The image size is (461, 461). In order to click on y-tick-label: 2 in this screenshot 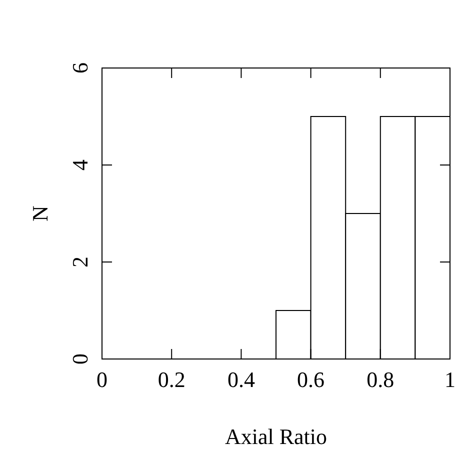, I will do `click(80, 262)`.